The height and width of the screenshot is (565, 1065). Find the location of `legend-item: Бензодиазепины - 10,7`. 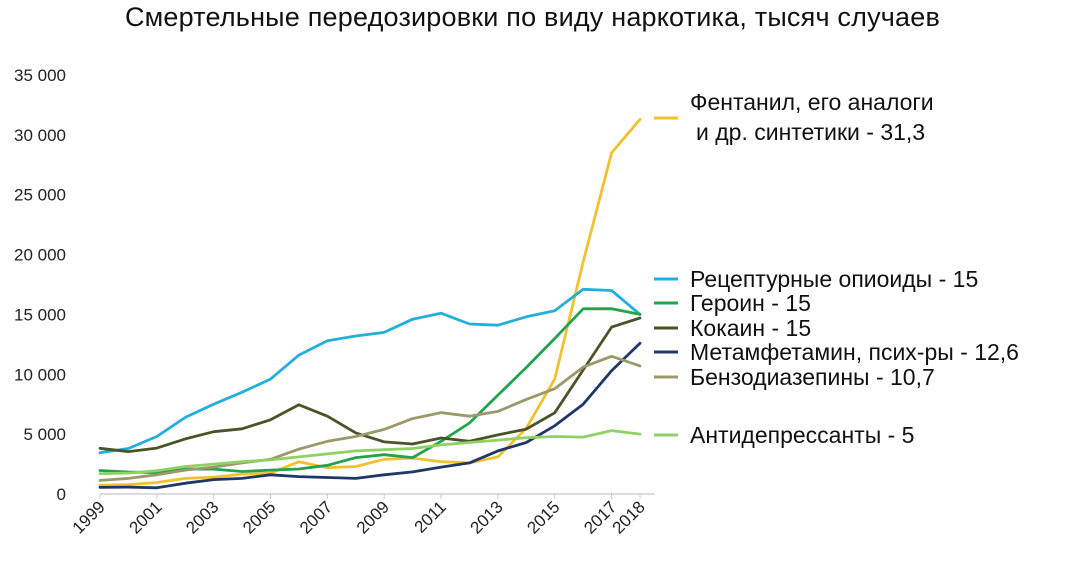

legend-item: Бензодиазепины - 10,7 is located at coordinates (794, 377).